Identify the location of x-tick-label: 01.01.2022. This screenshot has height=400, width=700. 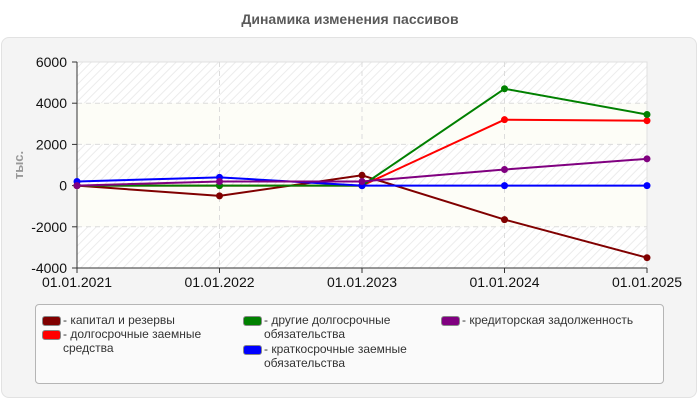
(219, 282).